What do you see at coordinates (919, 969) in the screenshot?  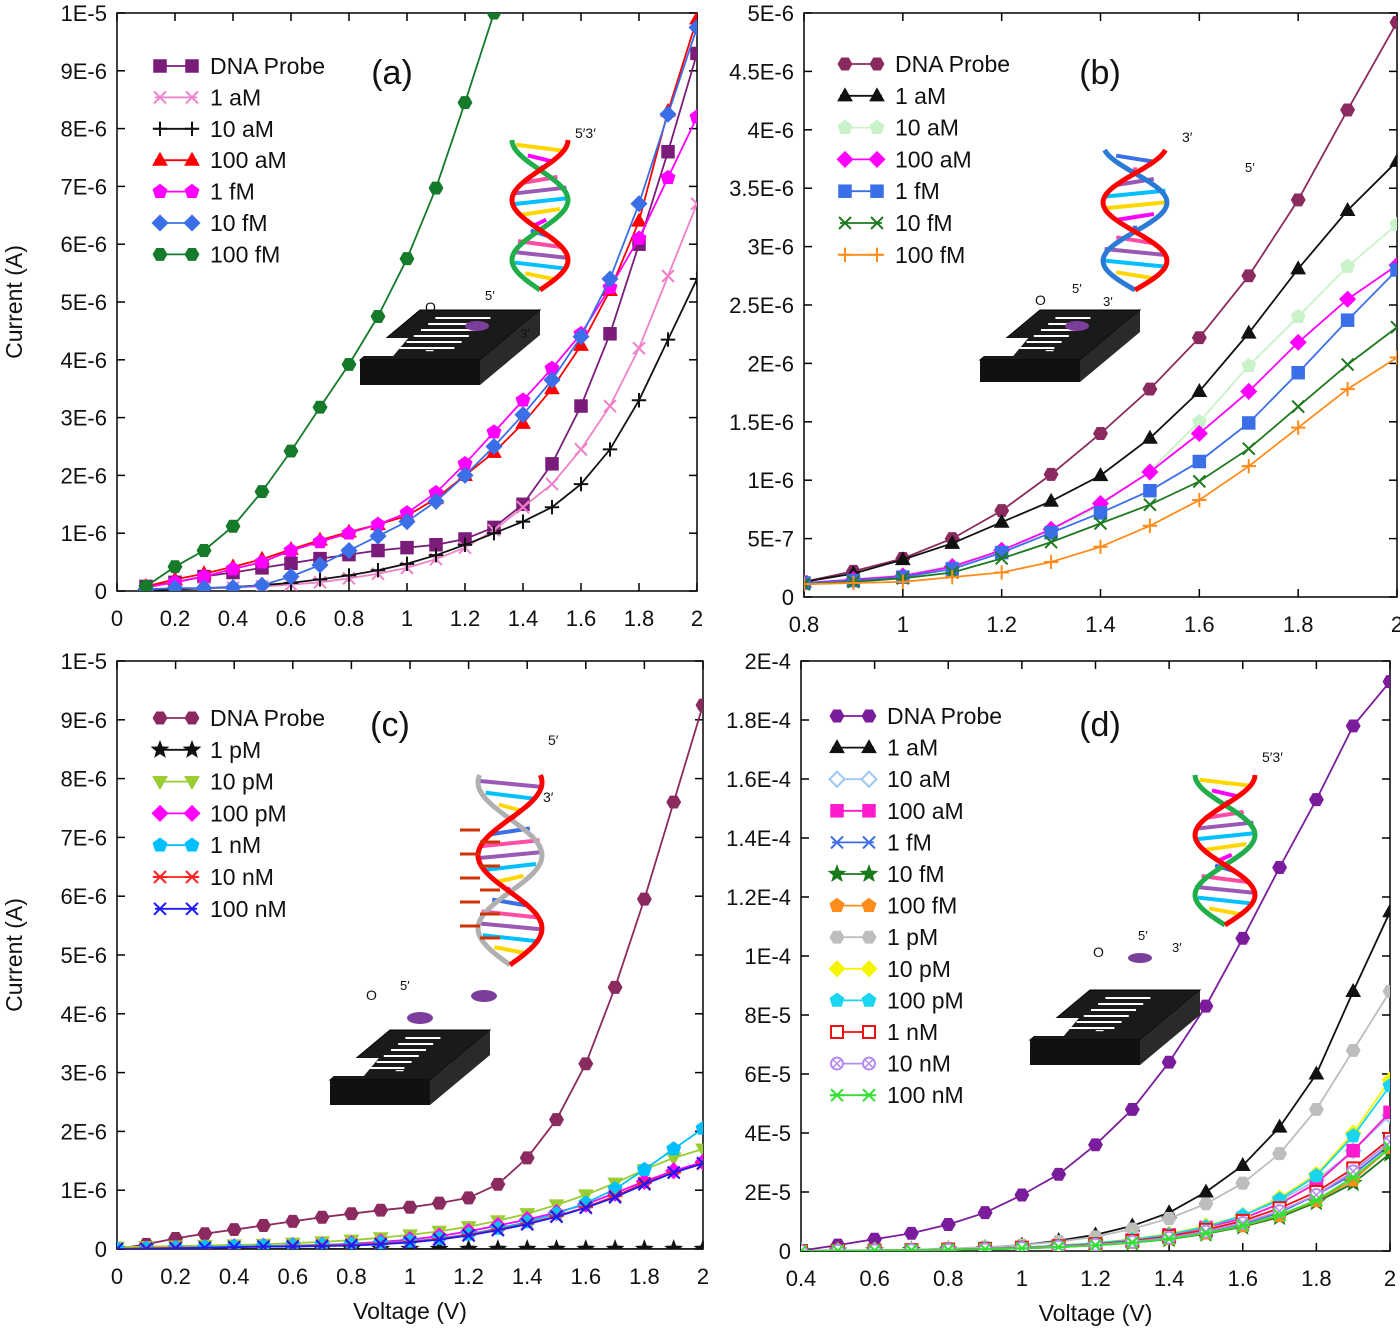 I see `legend-label: 10 pM` at bounding box center [919, 969].